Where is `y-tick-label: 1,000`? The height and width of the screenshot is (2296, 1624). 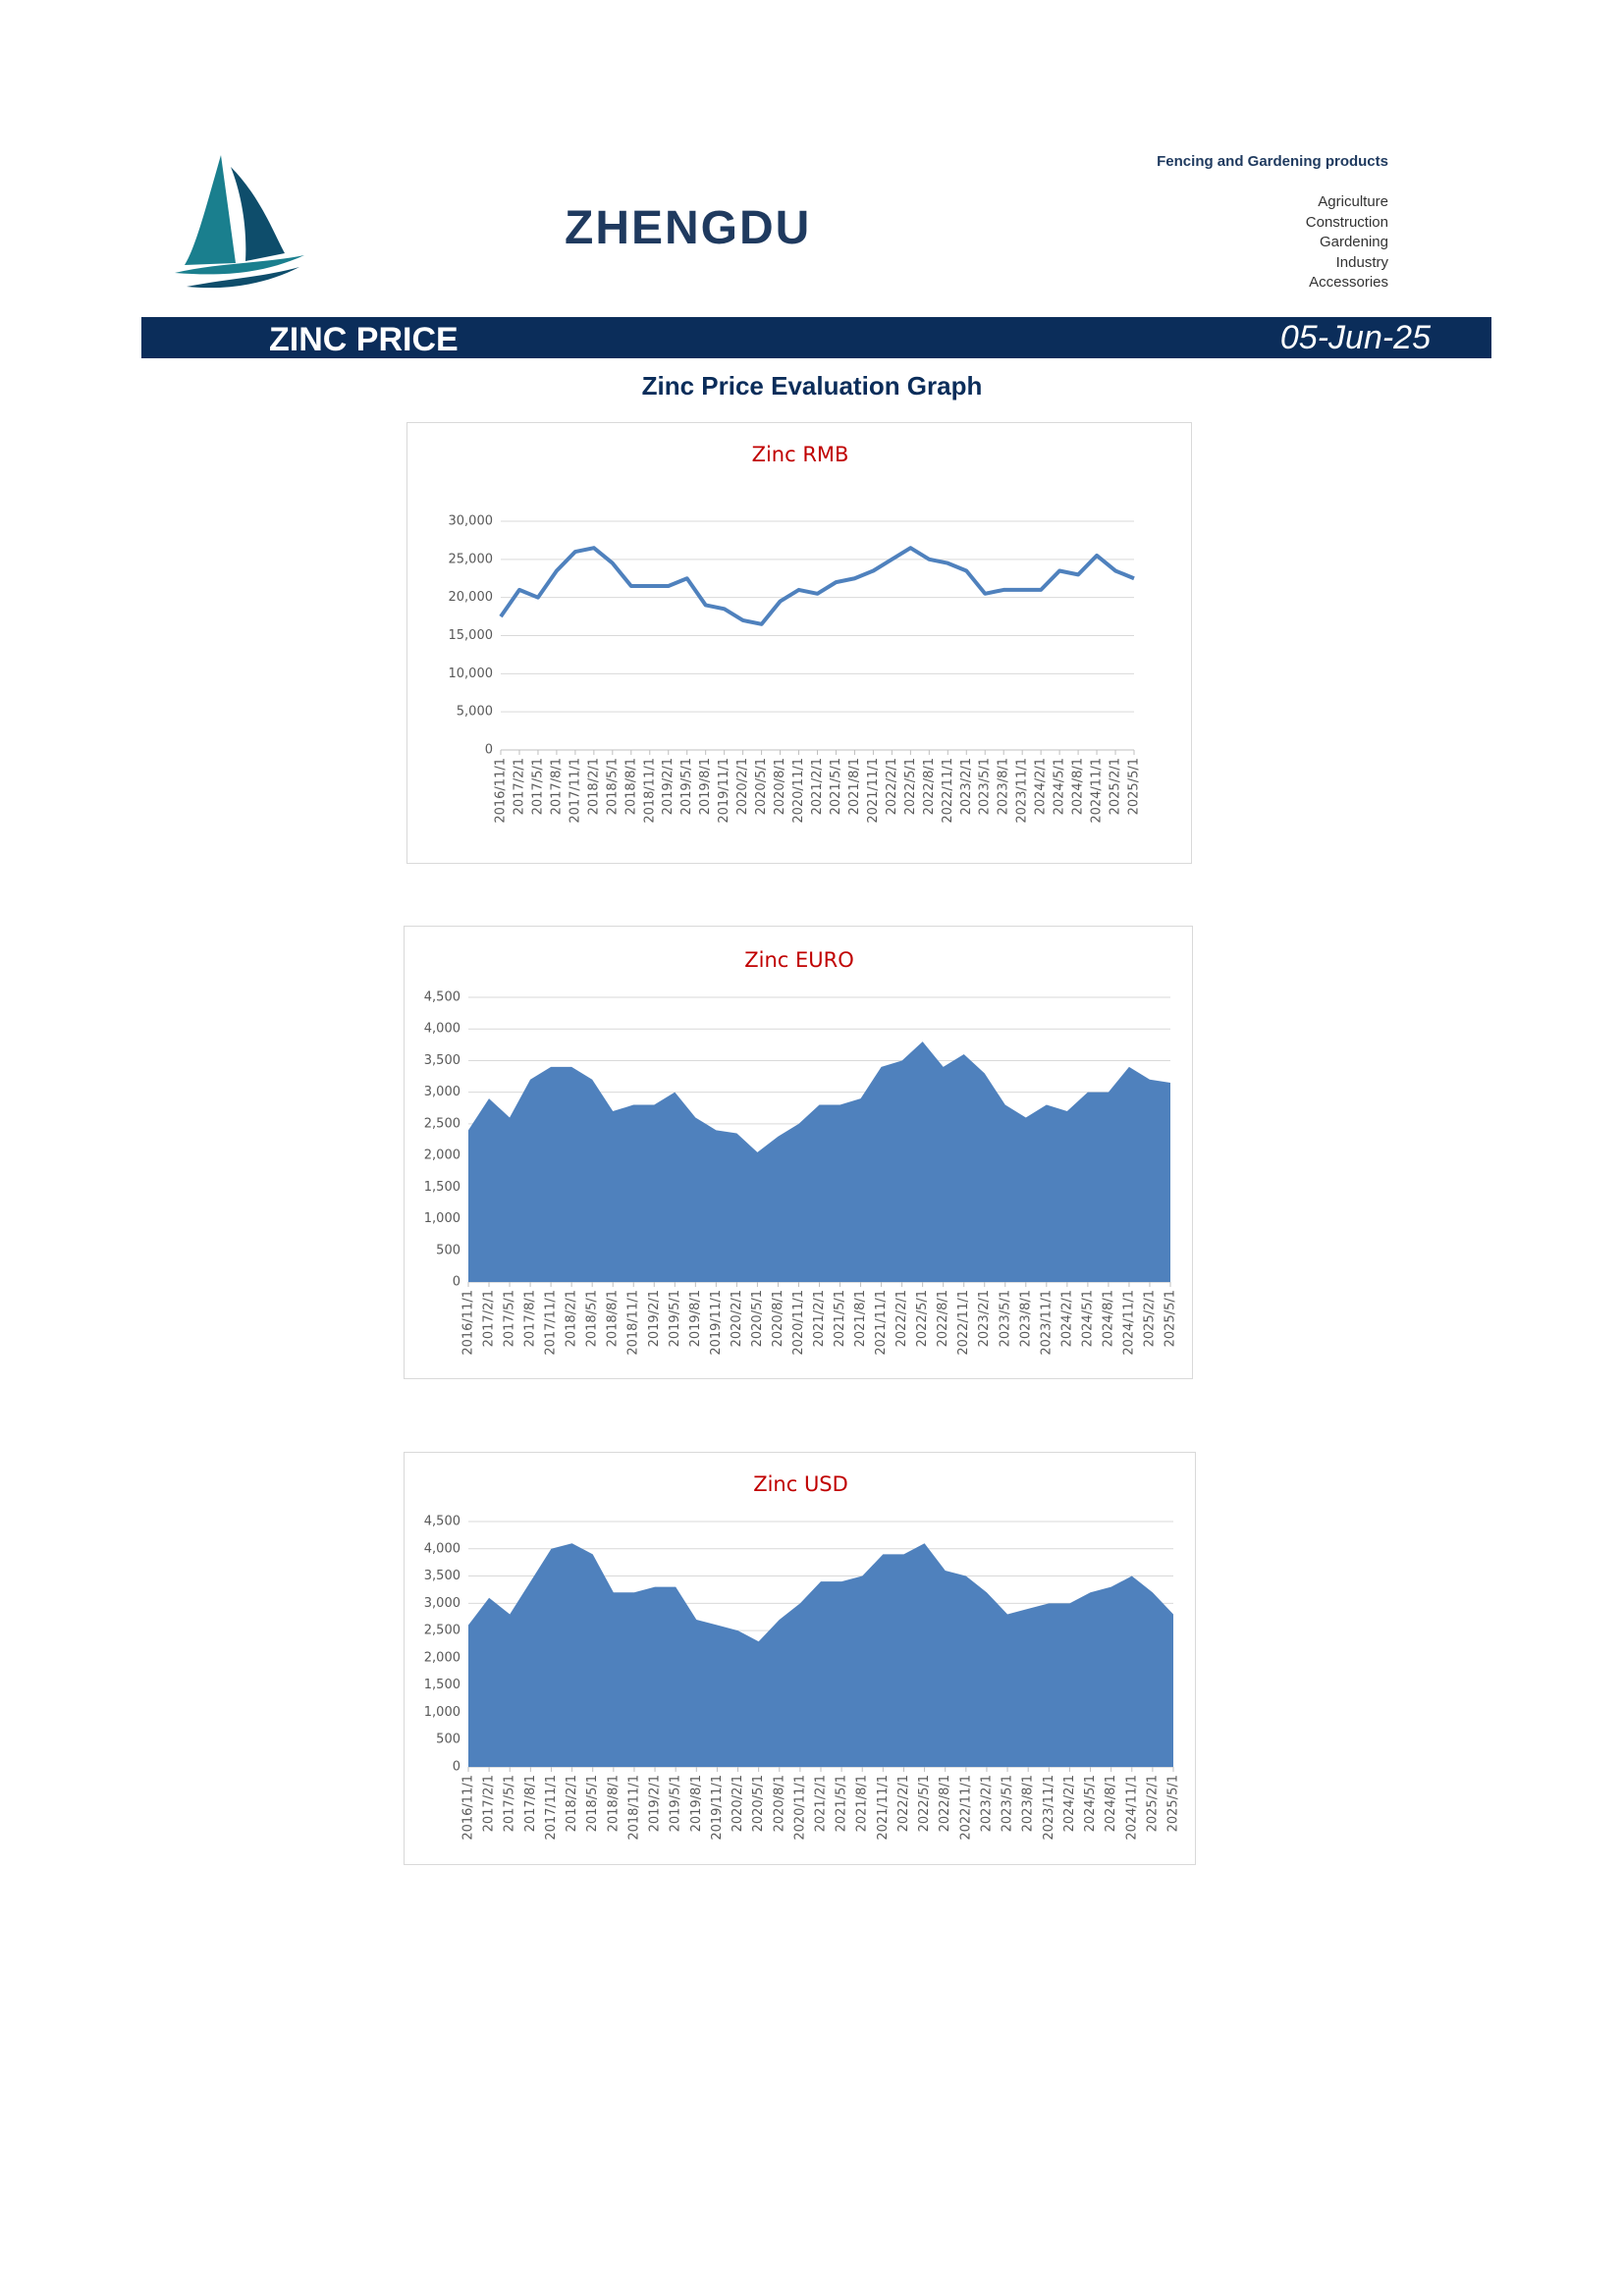
y-tick-label: 1,000 is located at coordinates (442, 1712).